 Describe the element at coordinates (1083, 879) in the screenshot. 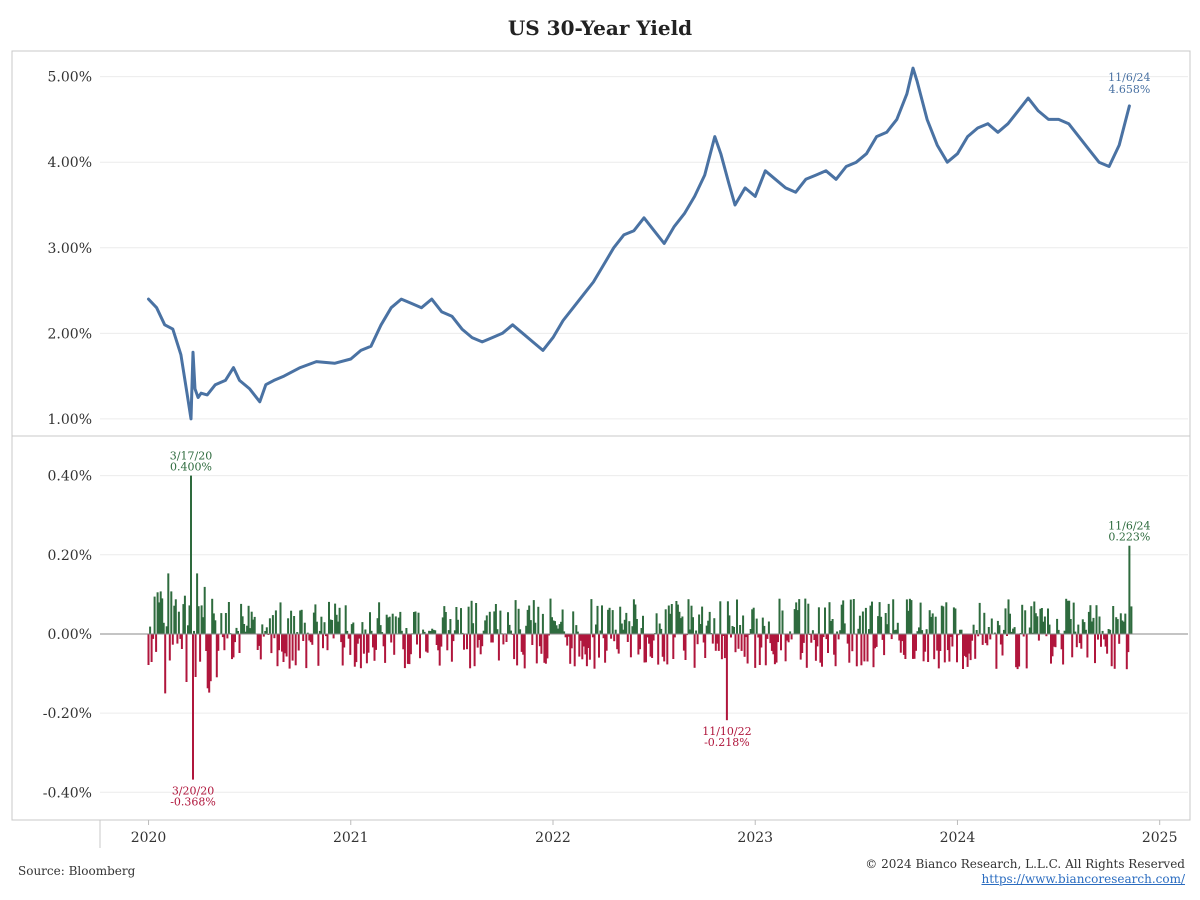

I see `website-link: https://www.biancoresearch.com/` at that location.